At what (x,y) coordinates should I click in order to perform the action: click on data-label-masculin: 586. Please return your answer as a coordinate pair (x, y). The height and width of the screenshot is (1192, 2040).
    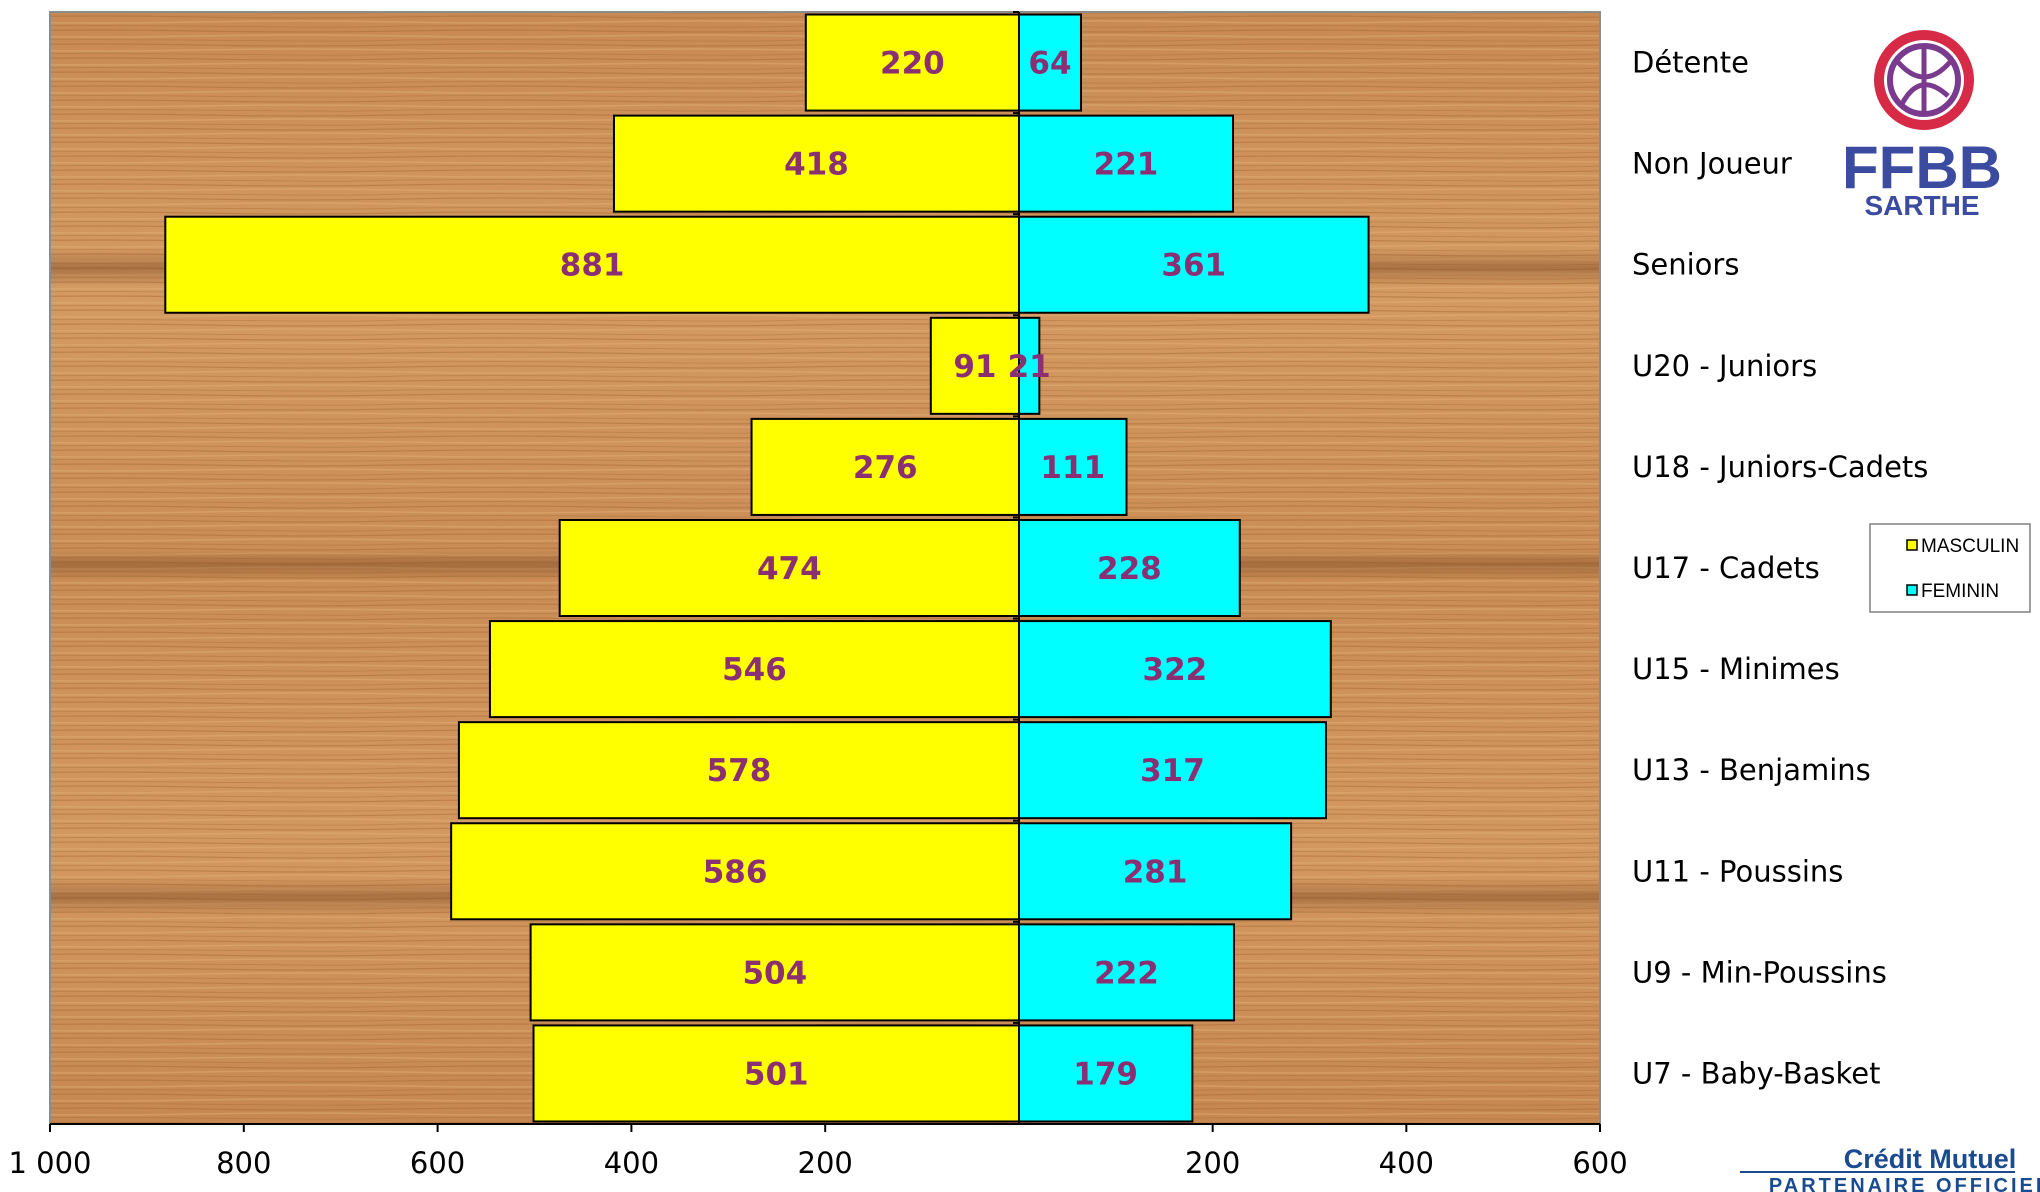
    Looking at the image, I should click on (735, 872).